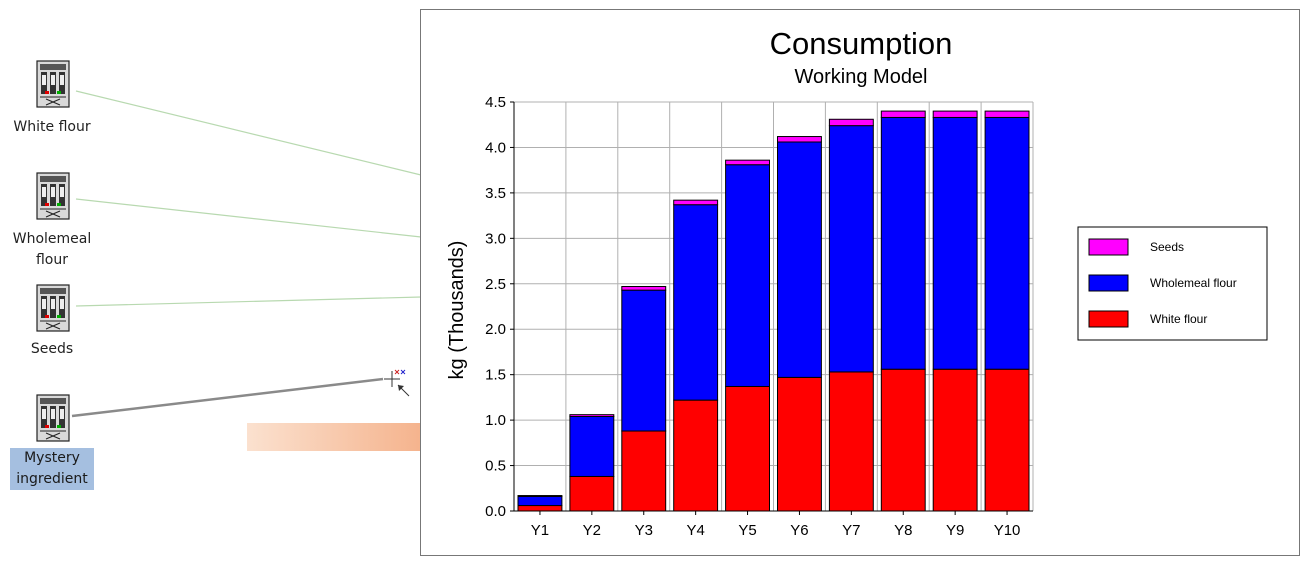 Image resolution: width=1313 pixels, height=568 pixels. I want to click on x-tick-label: Y5, so click(747, 530).